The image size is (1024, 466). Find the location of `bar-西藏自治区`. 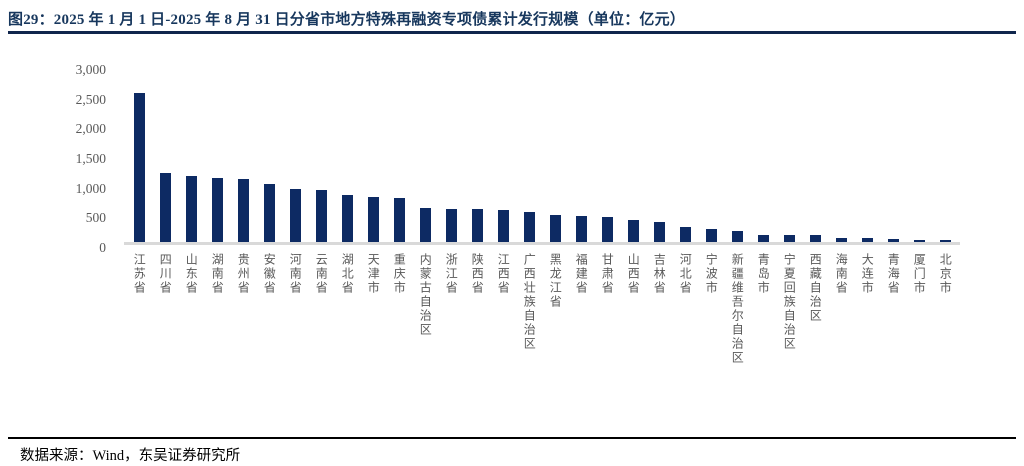

bar-西藏自治区 is located at coordinates (815, 238).